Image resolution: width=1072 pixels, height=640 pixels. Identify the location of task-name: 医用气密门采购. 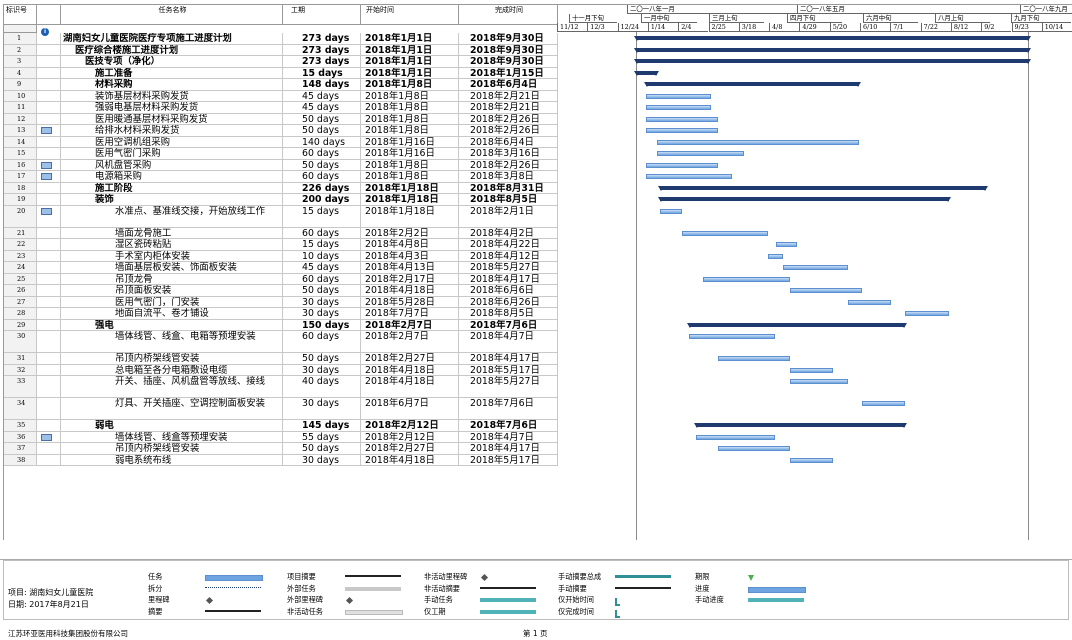
(172, 153).